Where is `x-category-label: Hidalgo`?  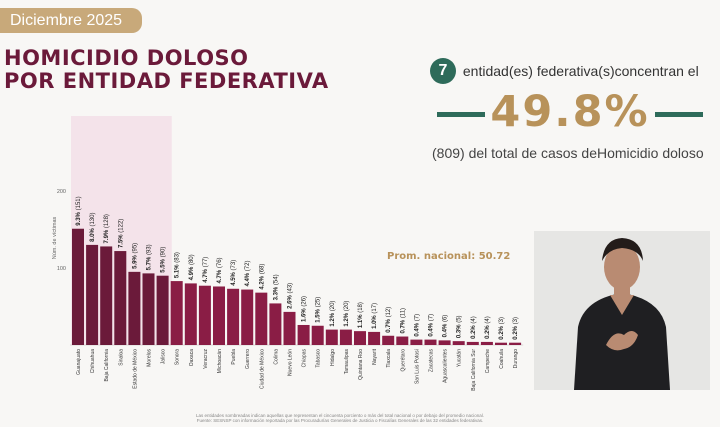 x-category-label: Hidalgo is located at coordinates (333, 357).